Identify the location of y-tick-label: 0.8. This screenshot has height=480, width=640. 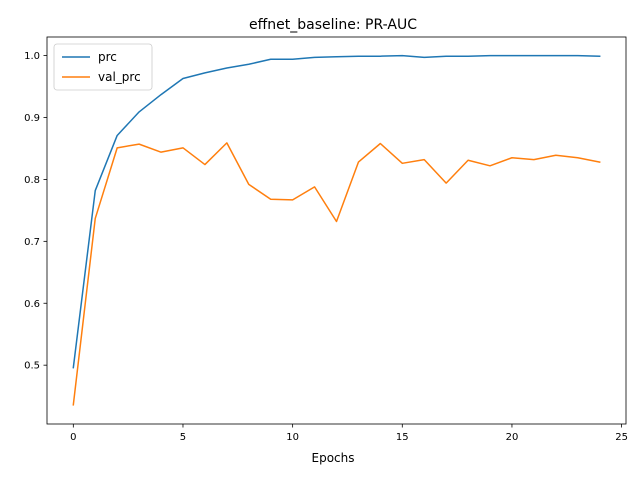
(32, 180).